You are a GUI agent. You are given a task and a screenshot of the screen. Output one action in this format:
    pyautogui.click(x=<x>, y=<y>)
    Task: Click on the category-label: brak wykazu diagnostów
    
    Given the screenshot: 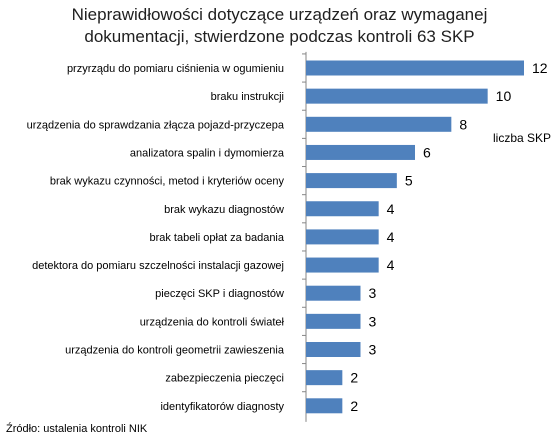 What is the action you would take?
    pyautogui.click(x=224, y=210)
    